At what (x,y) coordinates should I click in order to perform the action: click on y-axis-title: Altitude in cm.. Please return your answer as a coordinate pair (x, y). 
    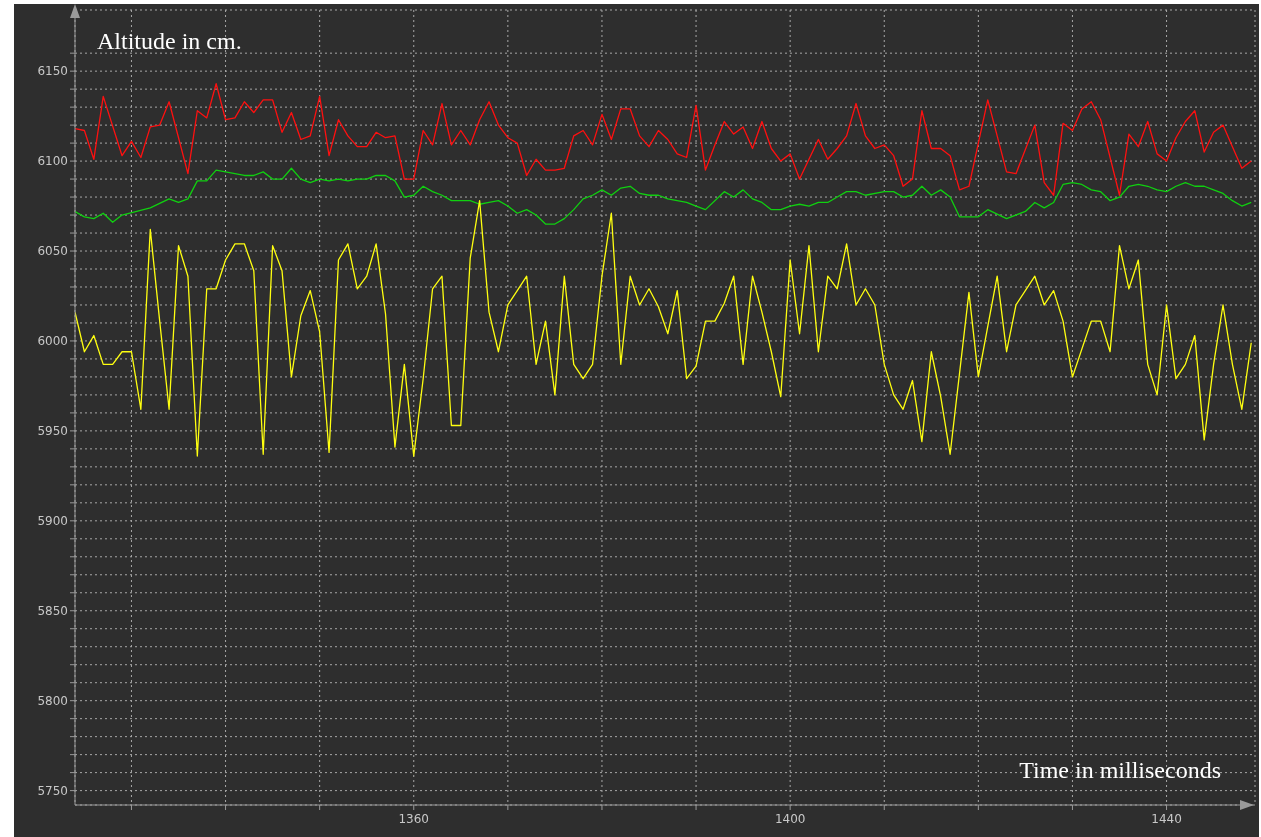
    Looking at the image, I should click on (169, 41).